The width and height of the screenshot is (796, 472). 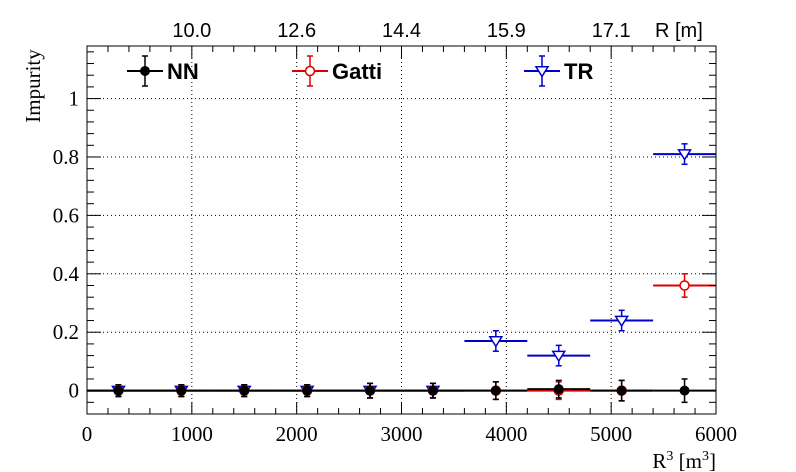 I want to click on top-tick-label: 10.0, so click(x=191, y=31).